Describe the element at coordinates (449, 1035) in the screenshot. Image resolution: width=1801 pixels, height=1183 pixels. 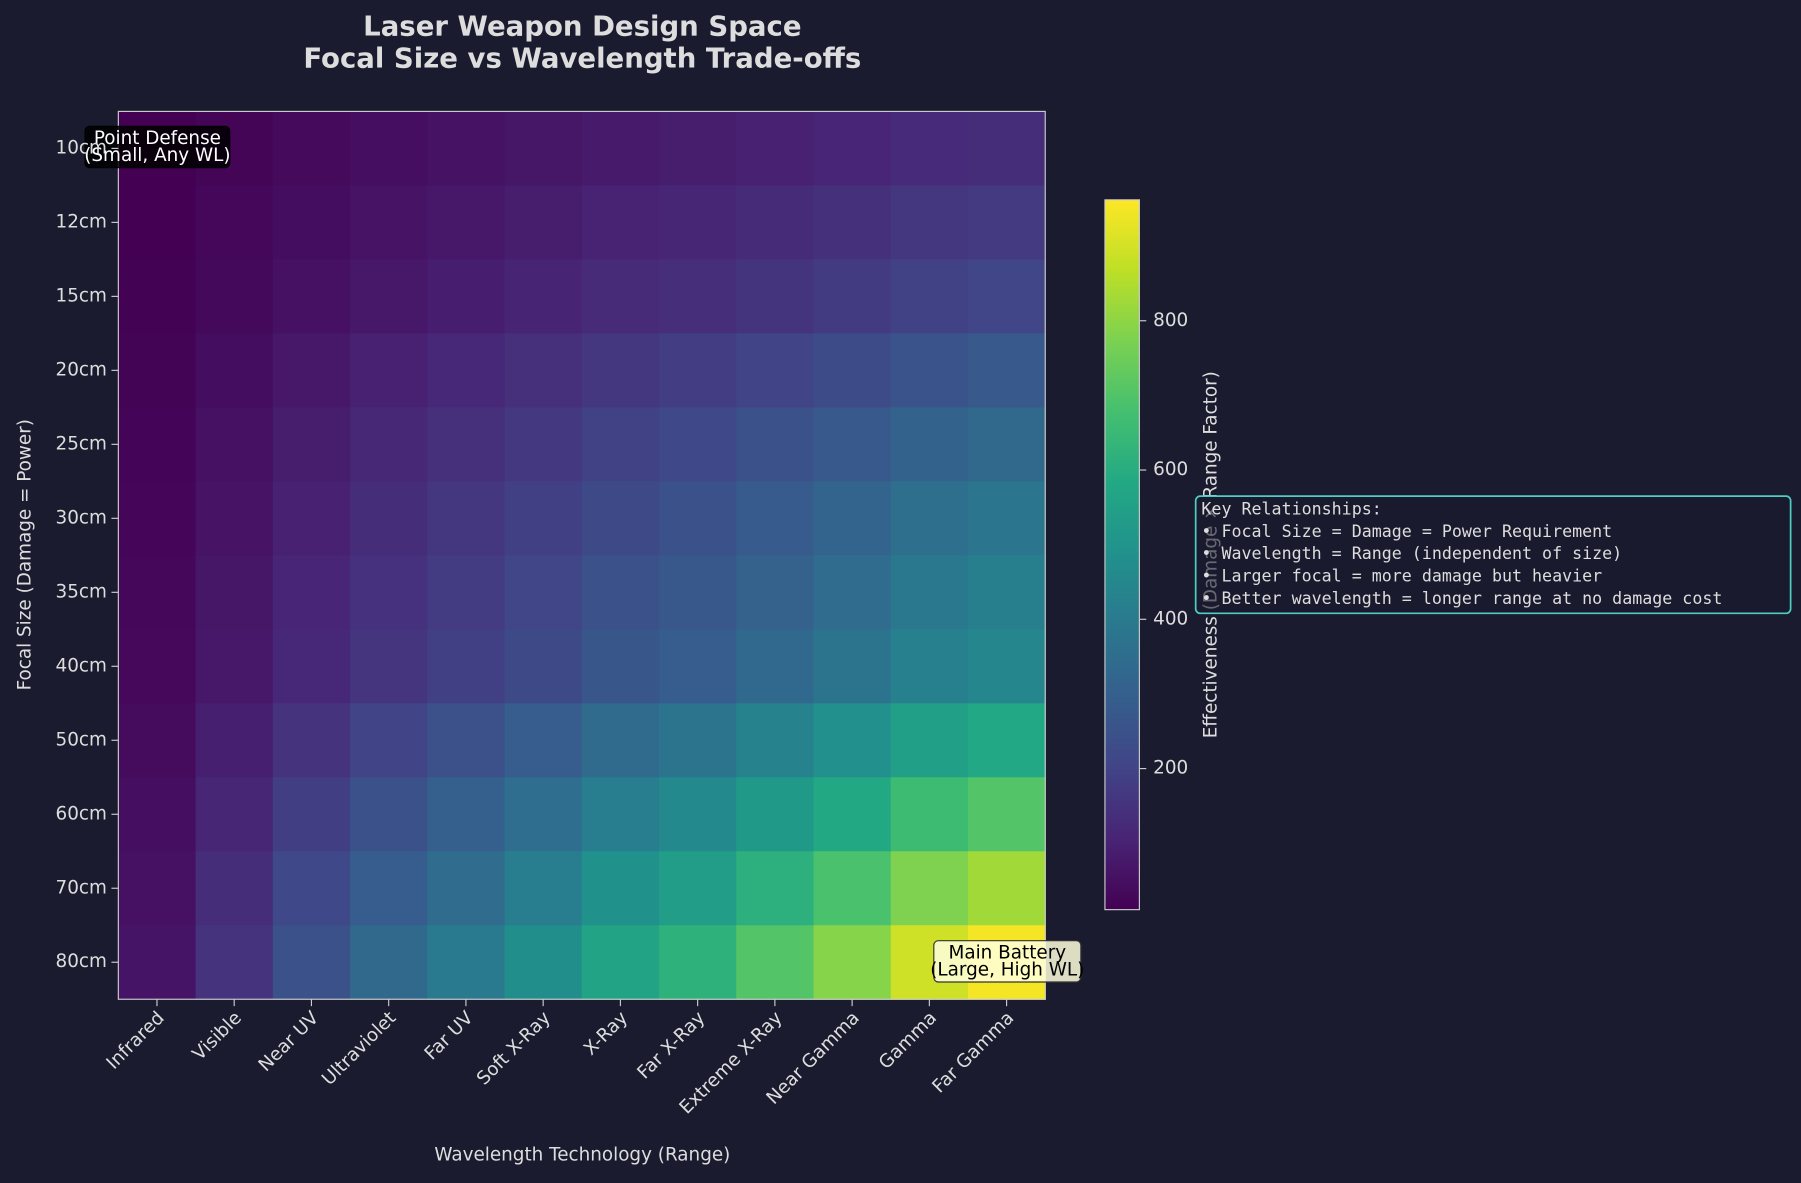
I see `x-tick-label: Far UV` at that location.